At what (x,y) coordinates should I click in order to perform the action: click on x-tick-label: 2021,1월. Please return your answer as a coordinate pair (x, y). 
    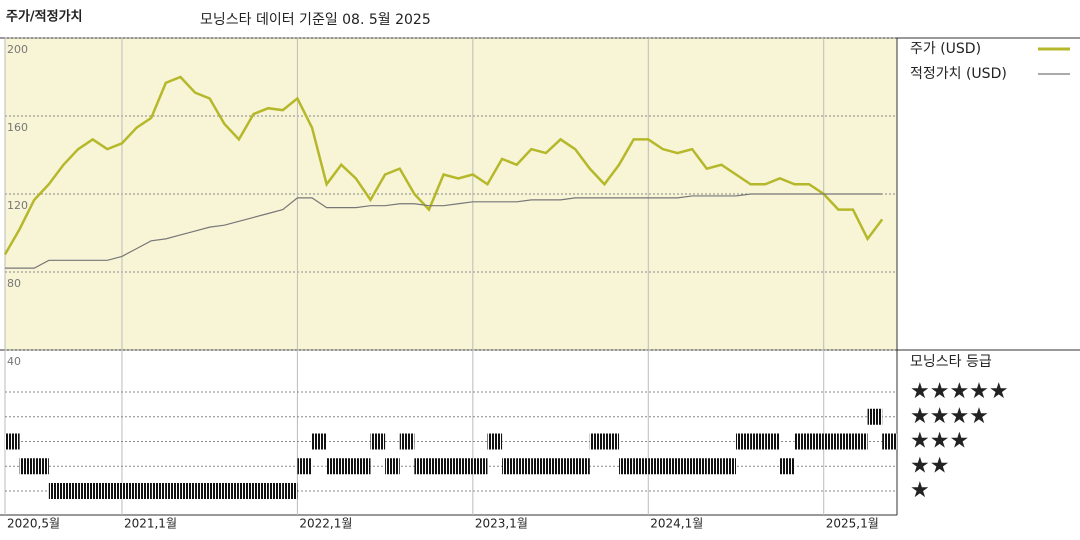
    Looking at the image, I should click on (150, 524).